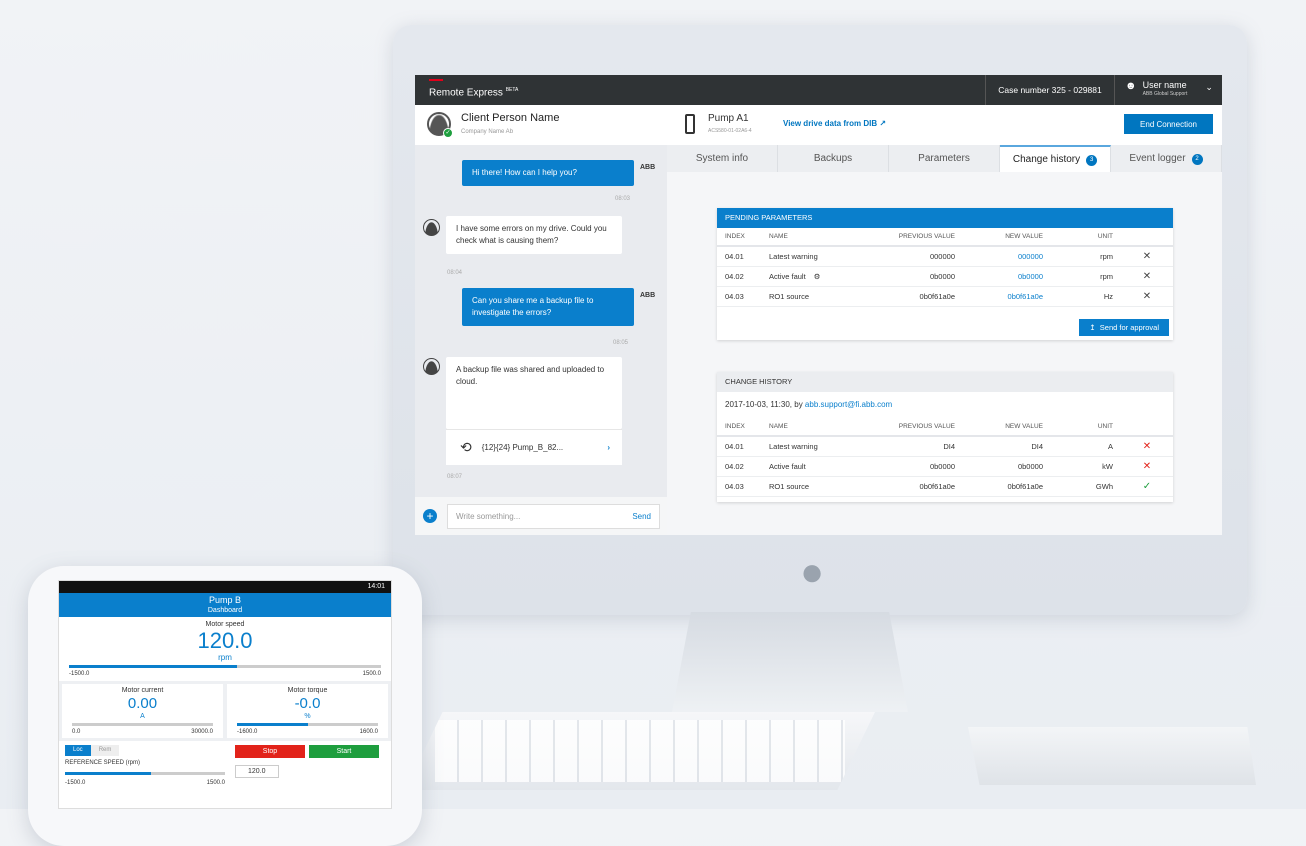 This screenshot has width=1306, height=846. What do you see at coordinates (440, 125) in the screenshot?
I see `client-avatar: ✓` at bounding box center [440, 125].